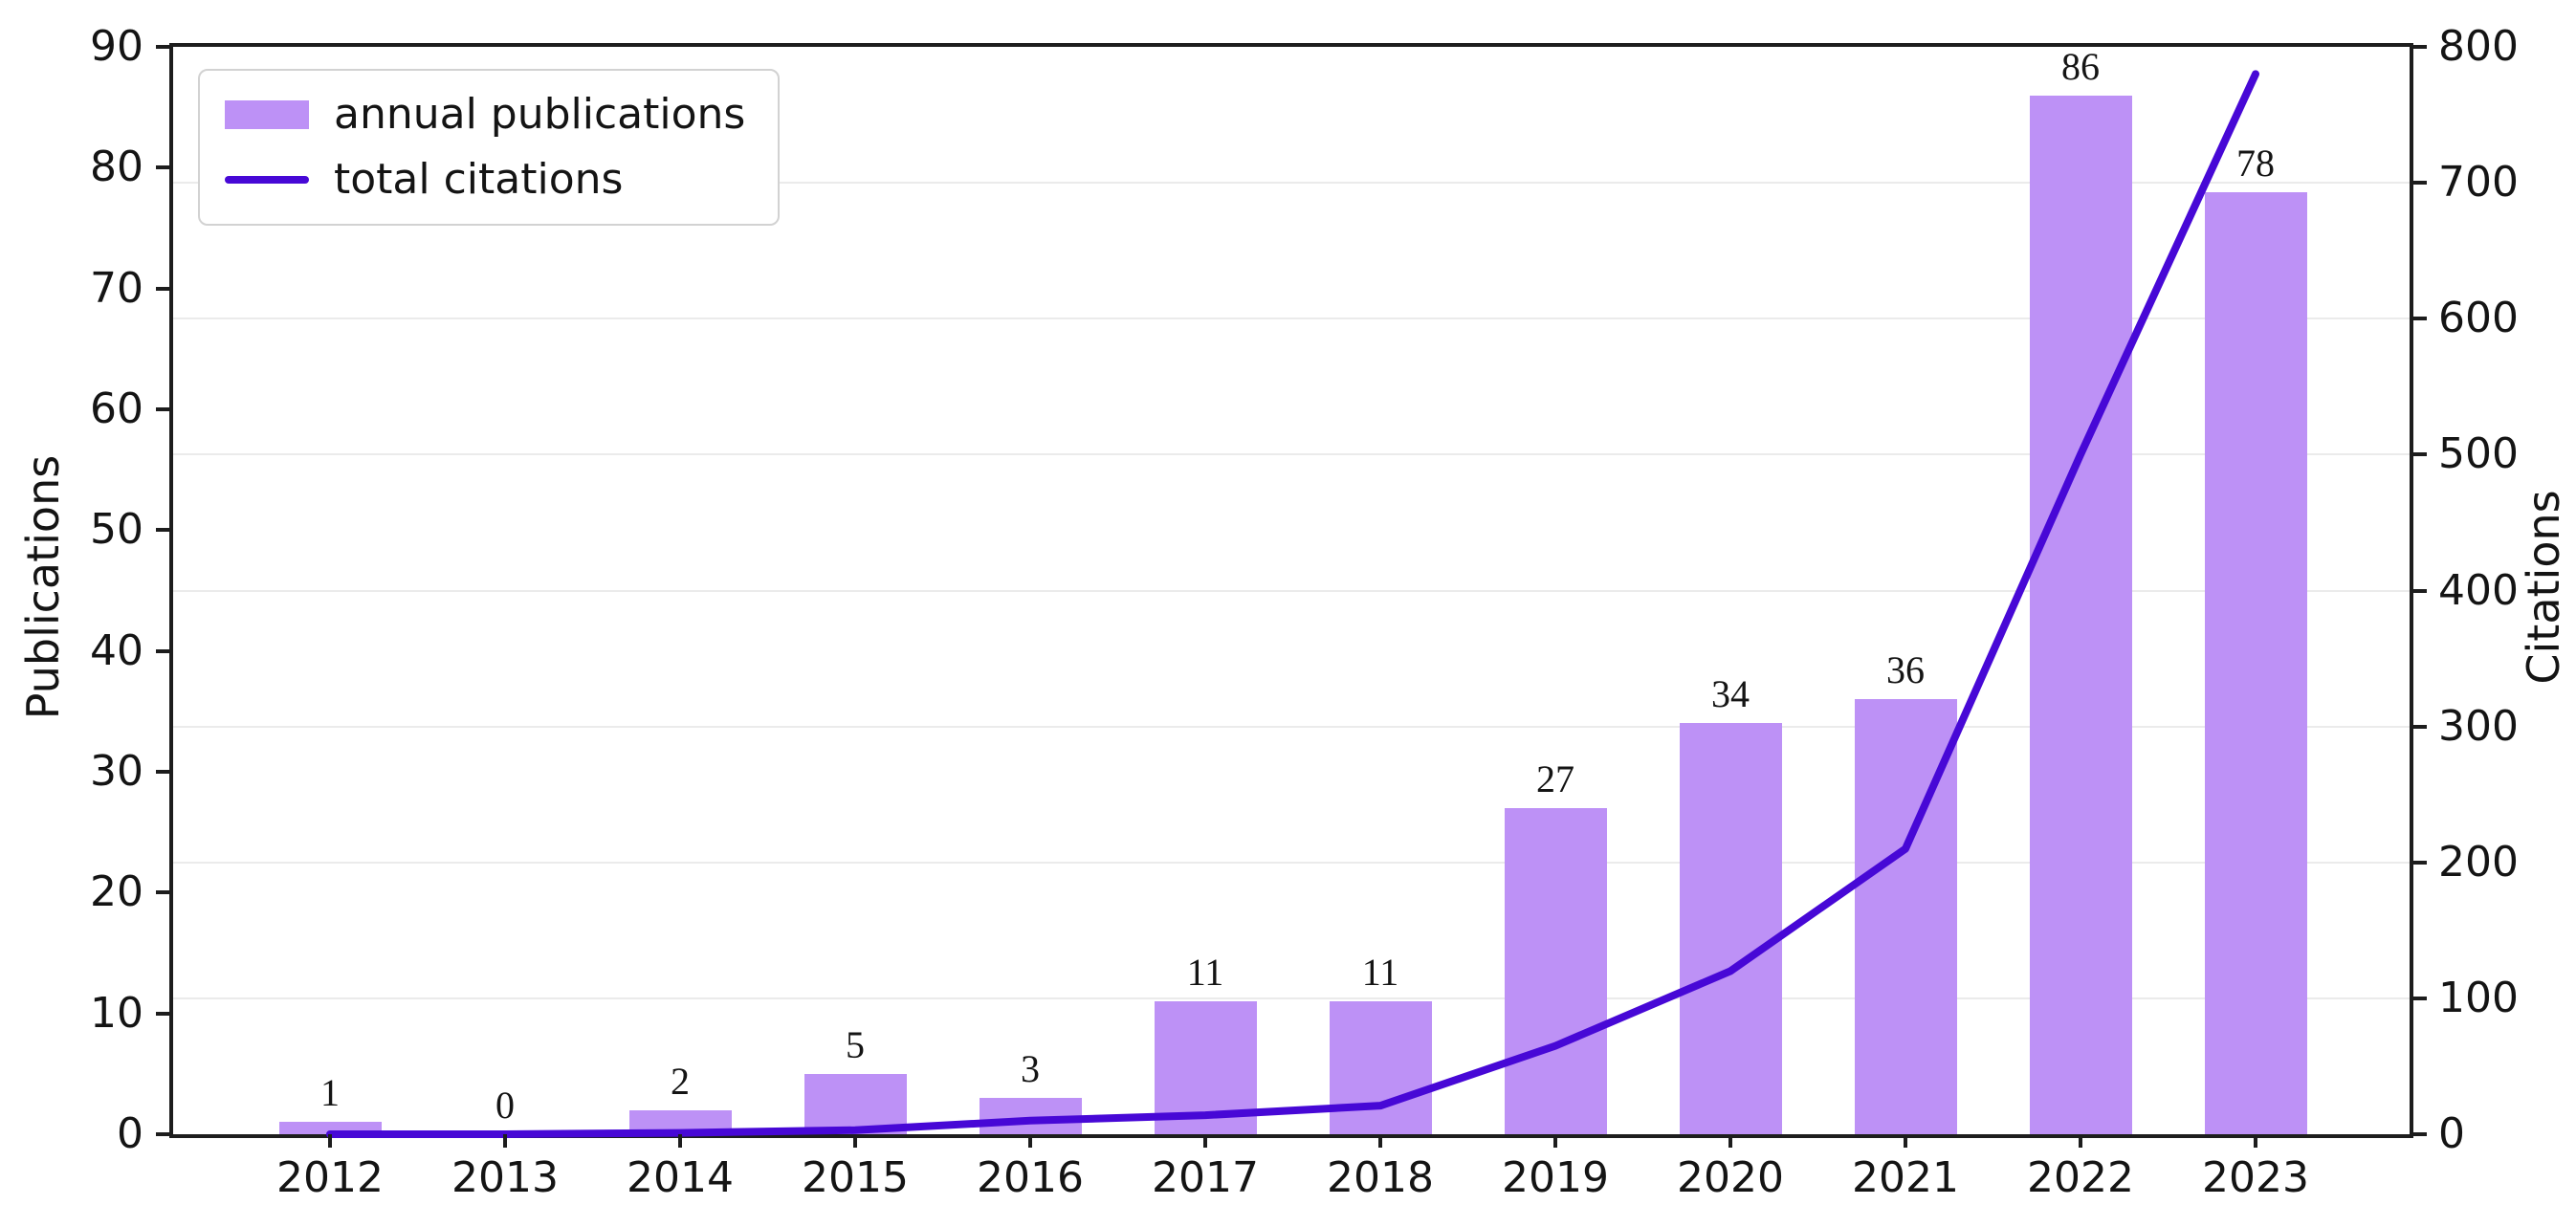 This screenshot has height=1227, width=2576. What do you see at coordinates (2479, 862) in the screenshot?
I see `y-tick-label-right-200: 200` at bounding box center [2479, 862].